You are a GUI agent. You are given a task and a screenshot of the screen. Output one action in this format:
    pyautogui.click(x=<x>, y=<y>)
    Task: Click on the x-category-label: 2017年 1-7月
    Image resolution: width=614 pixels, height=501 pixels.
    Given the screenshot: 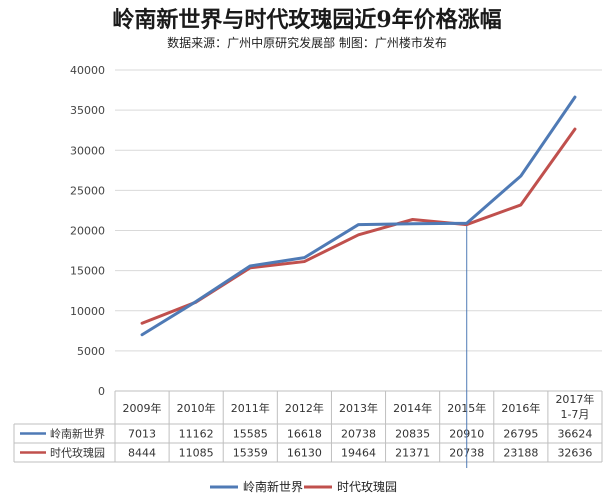 What is the action you would take?
    pyautogui.click(x=574, y=406)
    